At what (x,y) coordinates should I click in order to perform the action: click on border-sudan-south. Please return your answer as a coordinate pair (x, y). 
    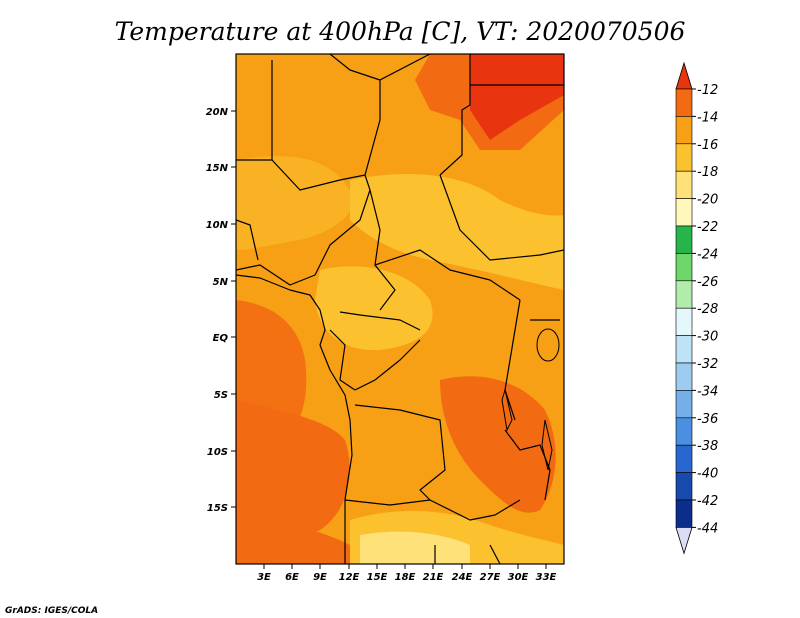
    Looking at the image, I should click on (501, 217).